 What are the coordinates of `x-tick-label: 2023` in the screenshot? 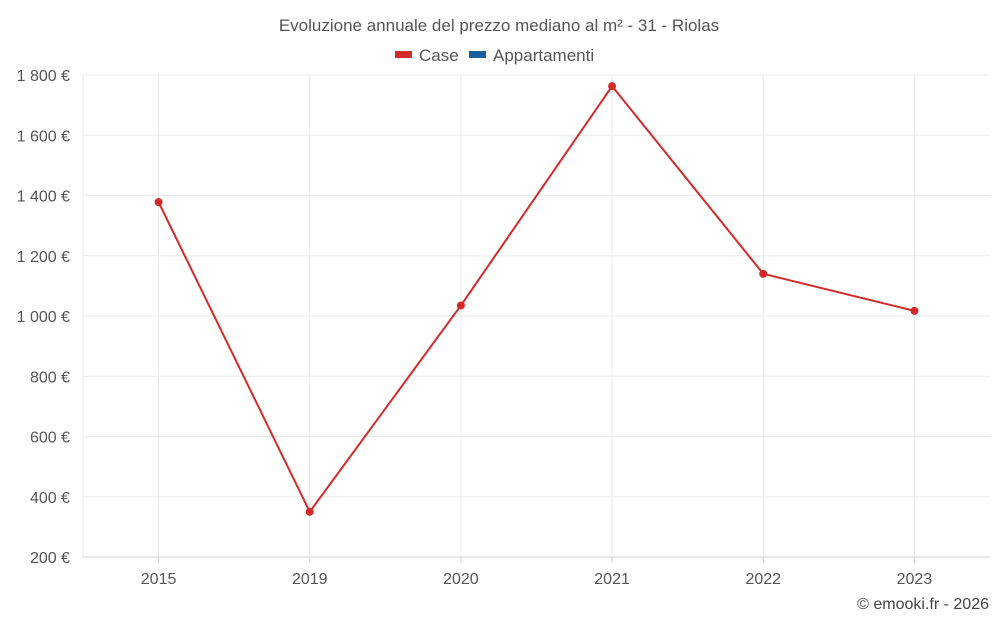 It's located at (915, 579).